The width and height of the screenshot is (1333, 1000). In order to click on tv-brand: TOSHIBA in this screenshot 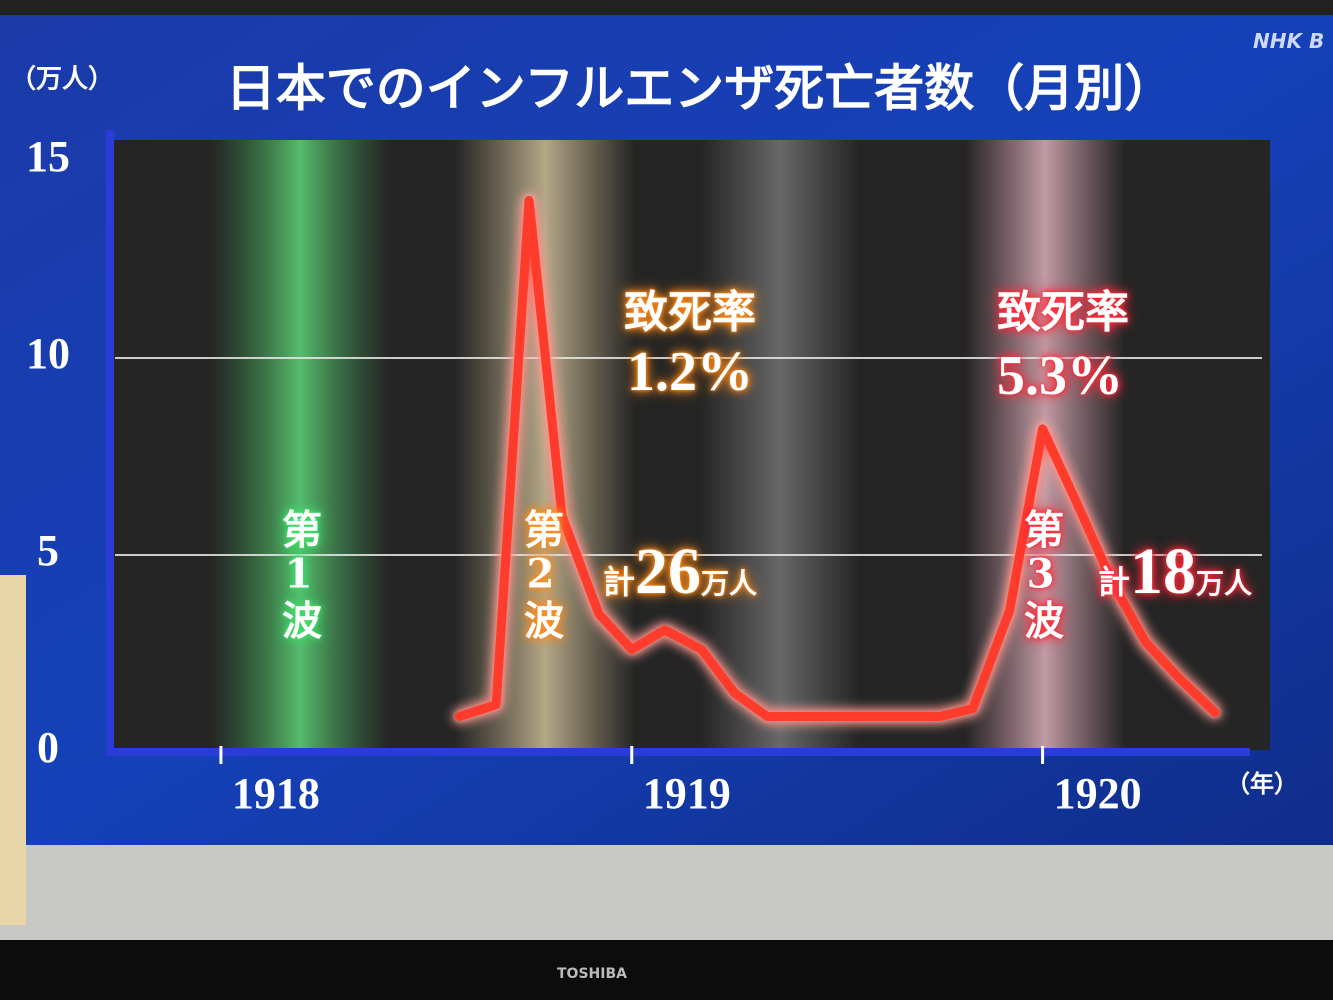, I will do `click(592, 974)`.